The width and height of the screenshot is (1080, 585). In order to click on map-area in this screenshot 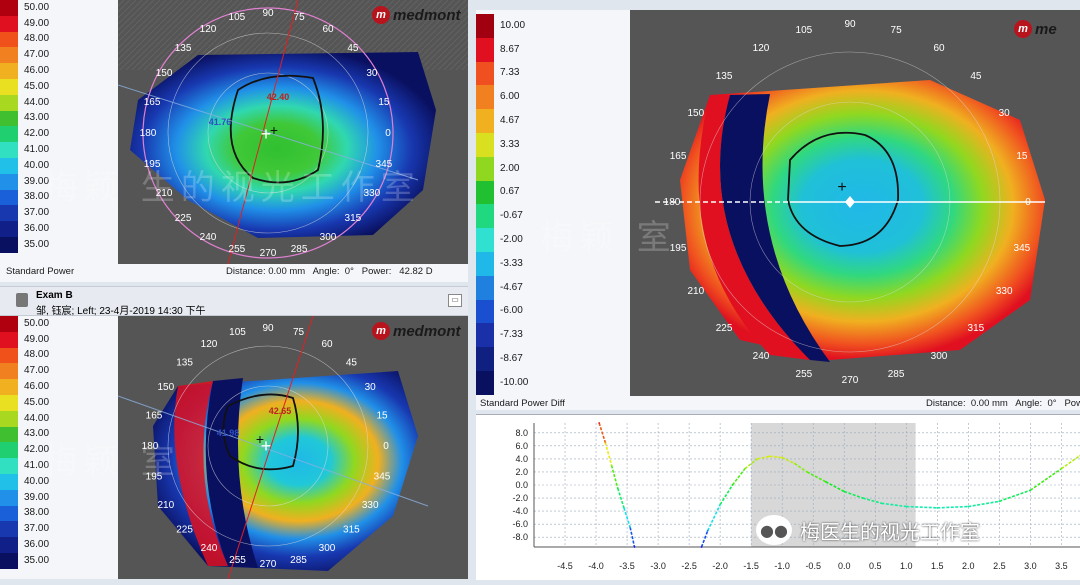, I will do `click(283, 145)`.